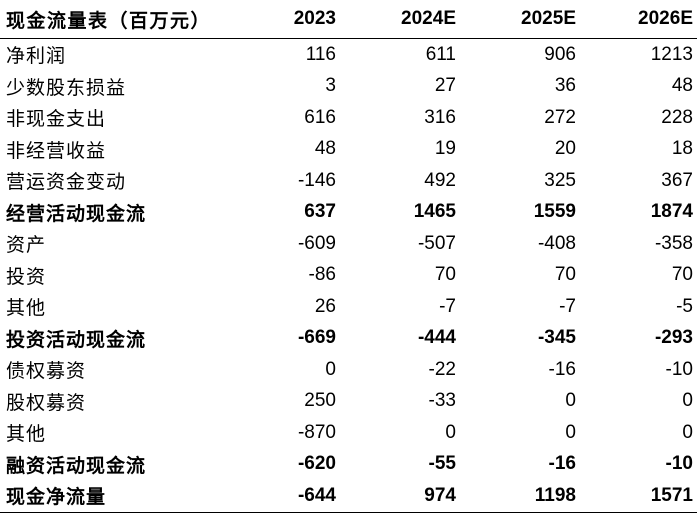 This screenshot has height=513, width=697. What do you see at coordinates (316, 495) in the screenshot?
I see `row-value: -644` at bounding box center [316, 495].